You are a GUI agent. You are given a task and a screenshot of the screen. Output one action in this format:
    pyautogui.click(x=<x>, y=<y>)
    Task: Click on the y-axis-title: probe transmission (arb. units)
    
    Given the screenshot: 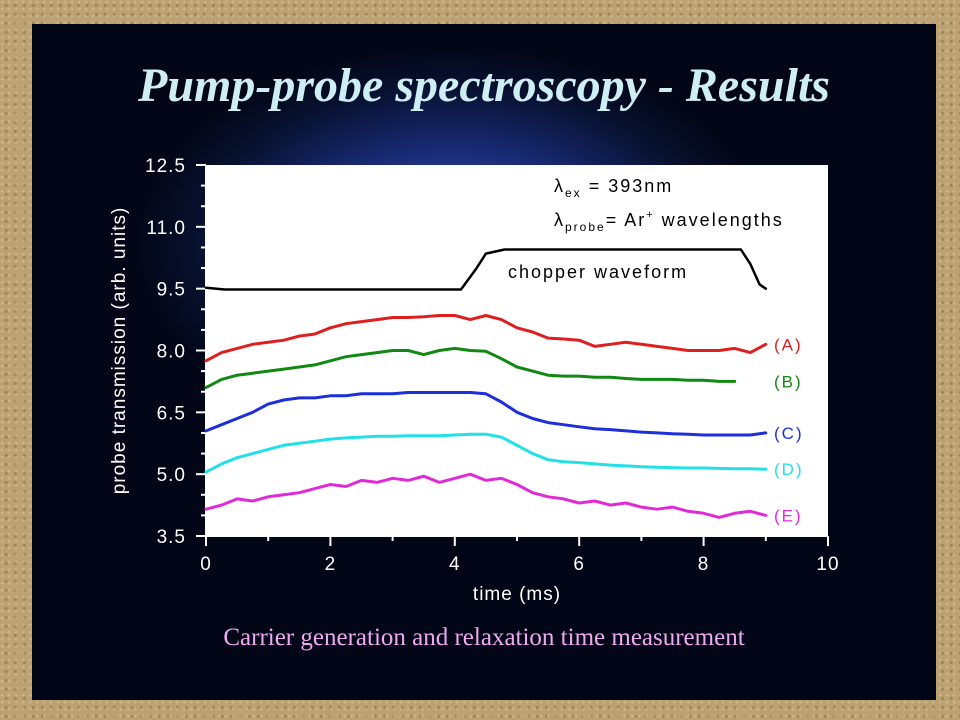 What is the action you would take?
    pyautogui.click(x=119, y=351)
    